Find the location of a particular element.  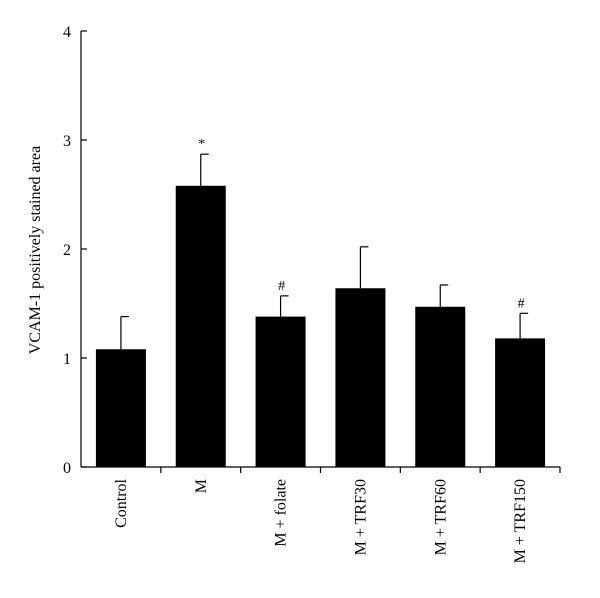

y-tick-label: 0 is located at coordinates (67, 468).